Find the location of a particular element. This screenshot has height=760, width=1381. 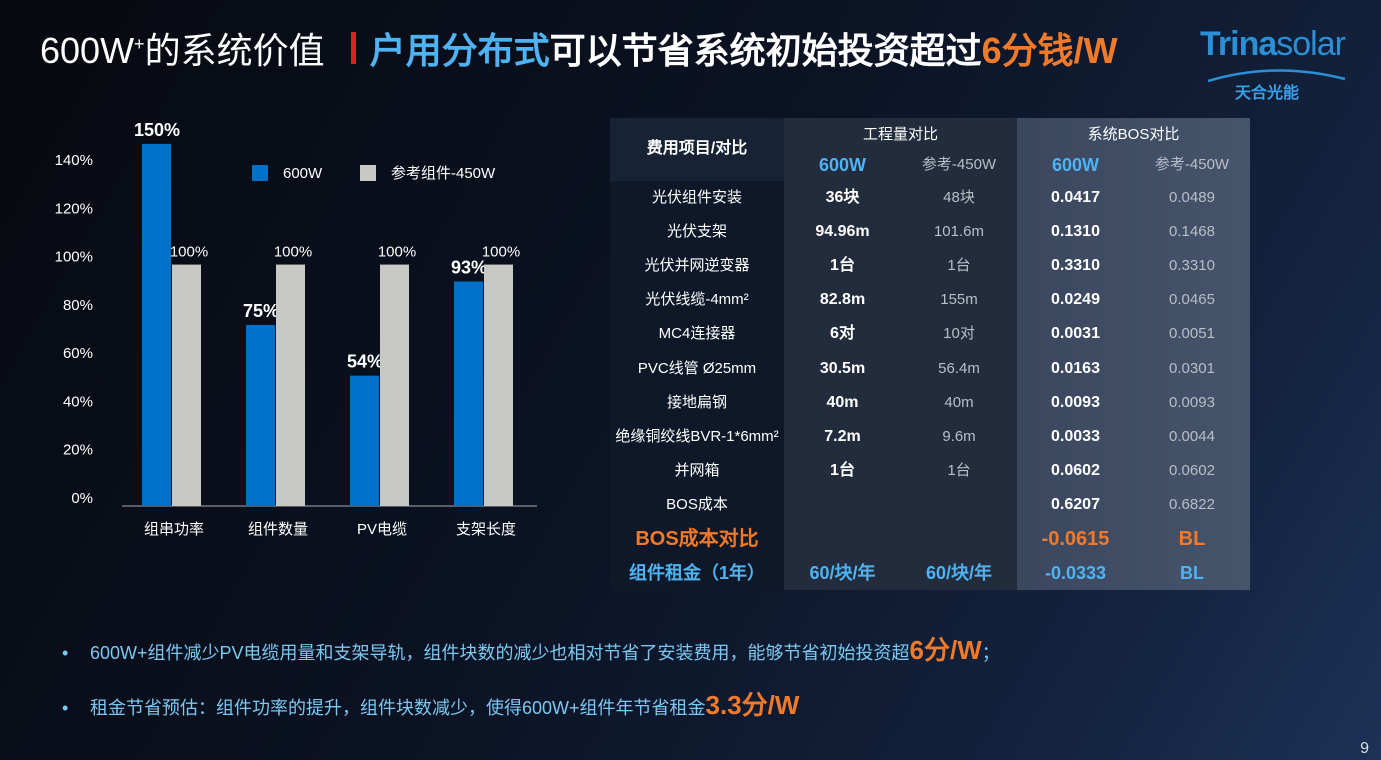

row-label: BOS成本对比 is located at coordinates (697, 539).